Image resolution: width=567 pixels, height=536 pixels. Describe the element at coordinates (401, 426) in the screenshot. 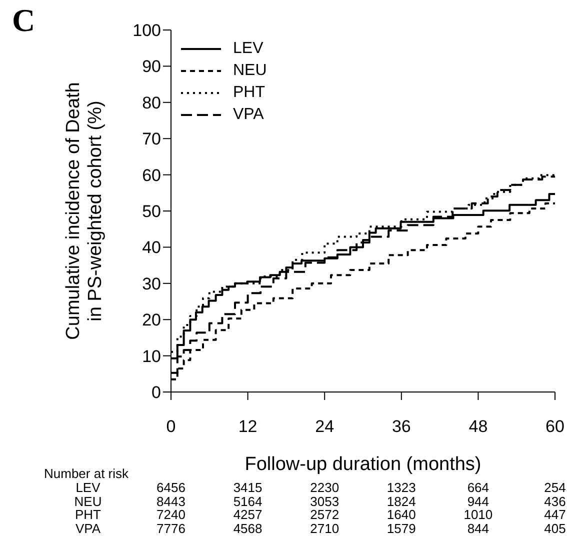

I see `x-tick-label: 36` at that location.